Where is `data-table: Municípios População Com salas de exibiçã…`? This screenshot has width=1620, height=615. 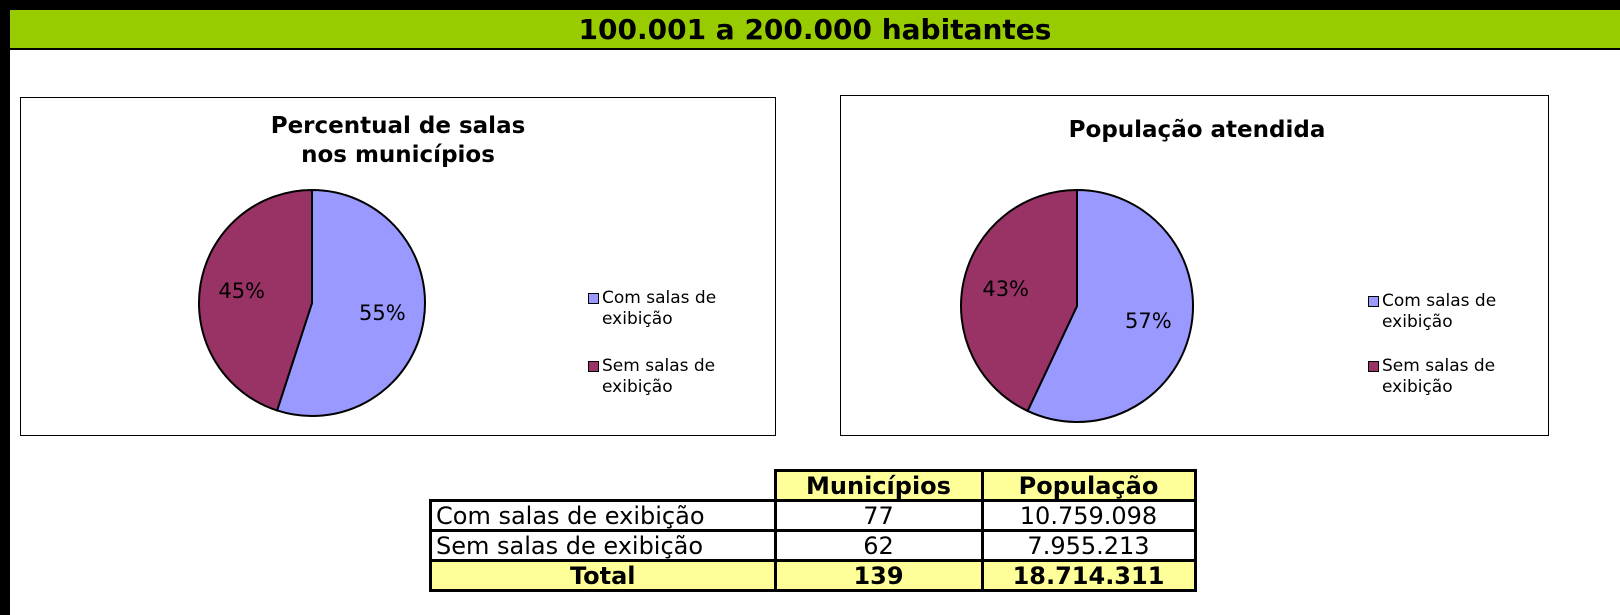 data-table: Municípios População Com salas de exibiçã… is located at coordinates (813, 530).